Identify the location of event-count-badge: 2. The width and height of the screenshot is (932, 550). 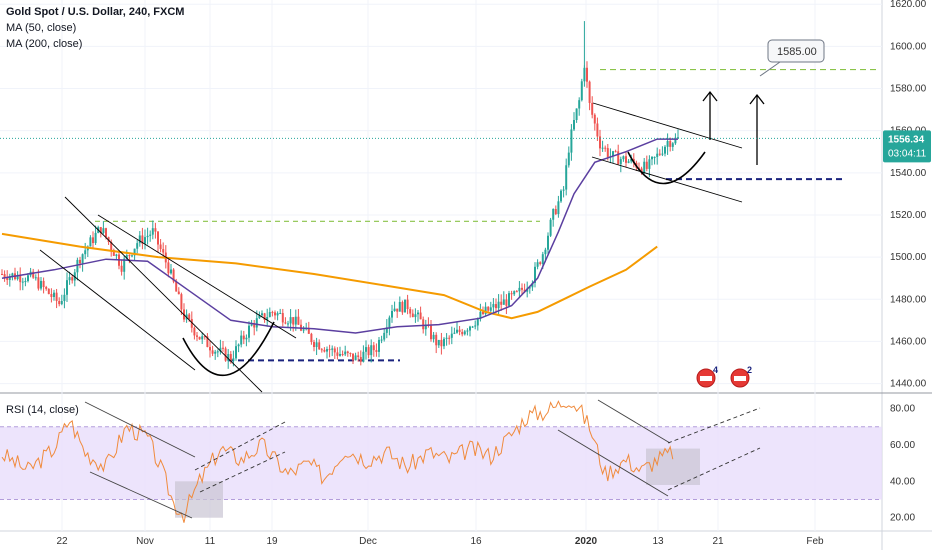
(749, 370).